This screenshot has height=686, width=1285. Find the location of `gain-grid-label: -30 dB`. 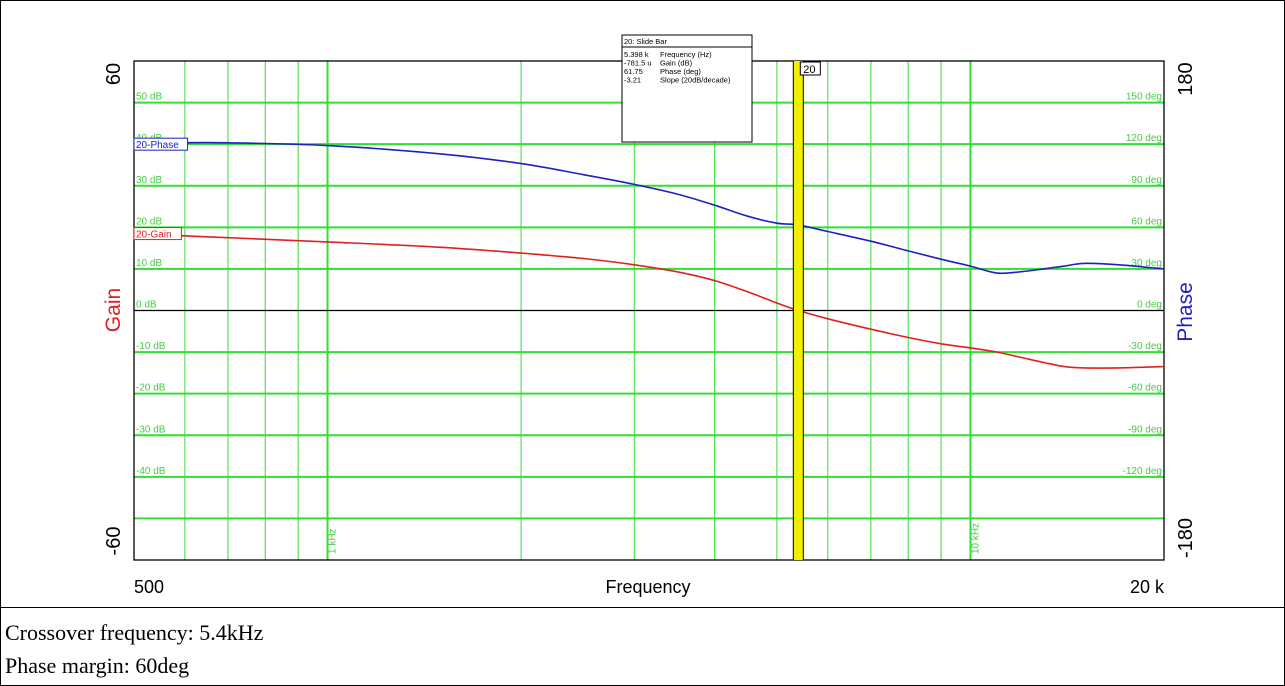

gain-grid-label: -30 dB is located at coordinates (151, 429).